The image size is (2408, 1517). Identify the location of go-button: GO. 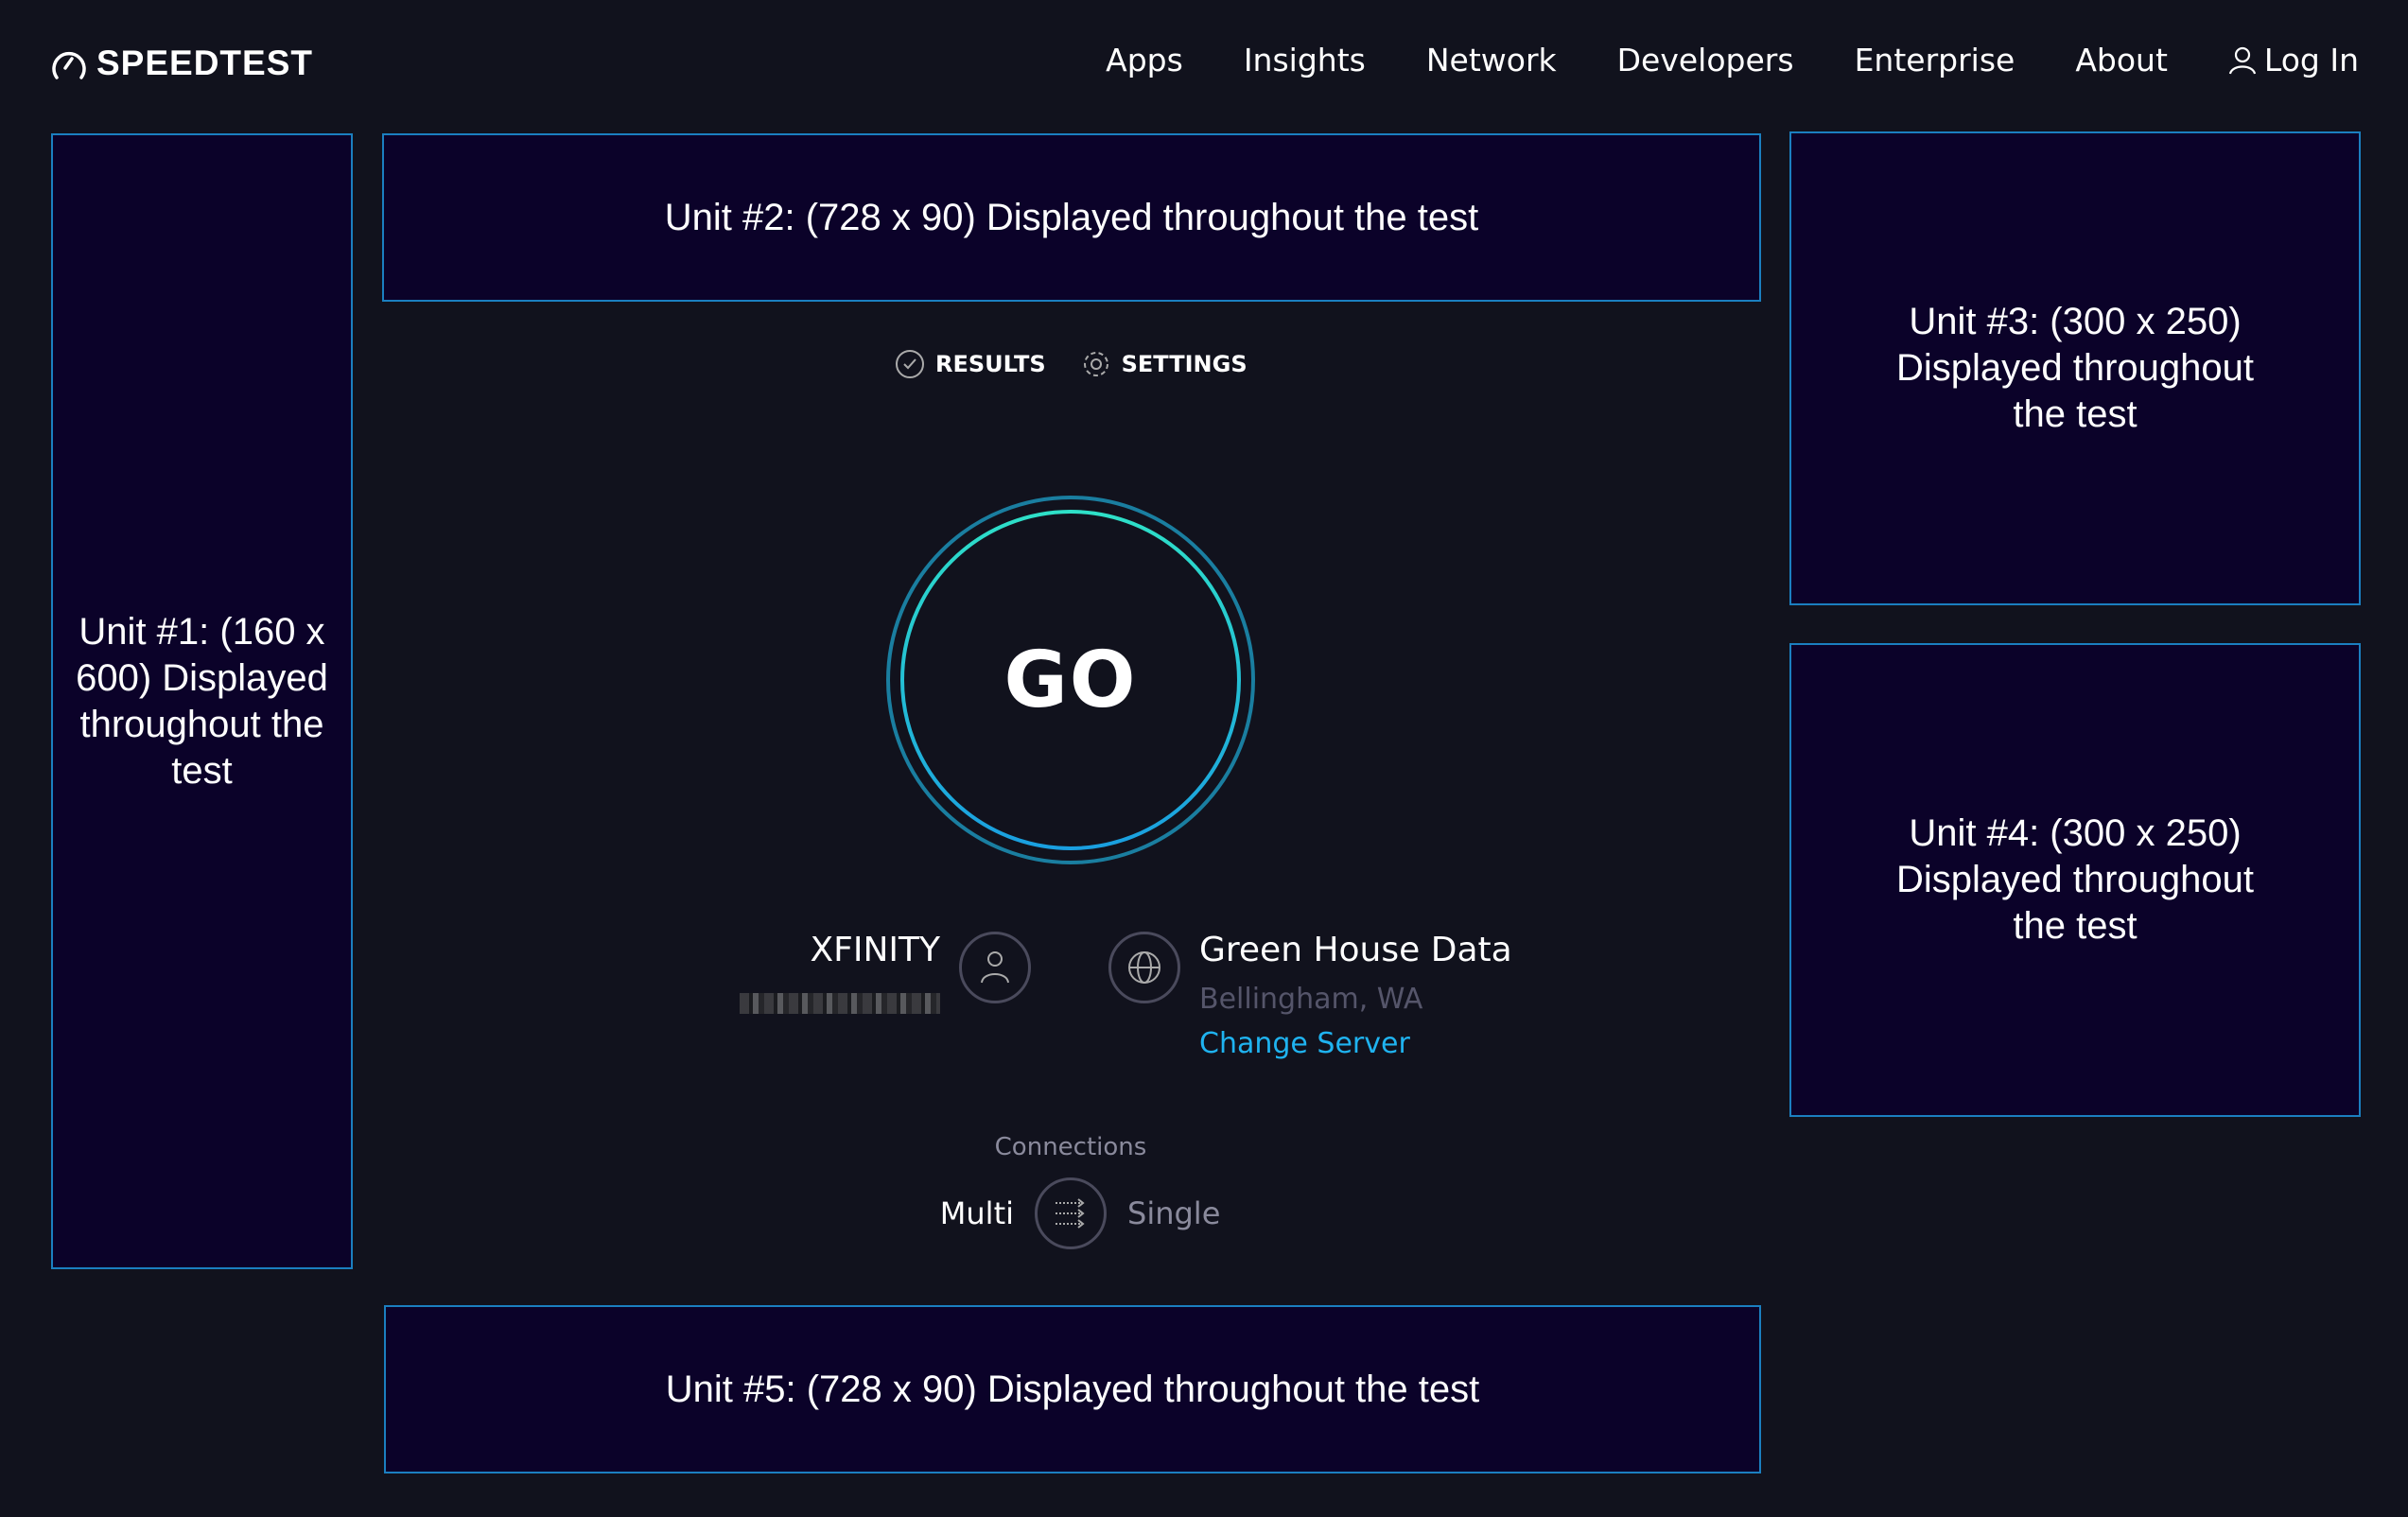
(1070, 680).